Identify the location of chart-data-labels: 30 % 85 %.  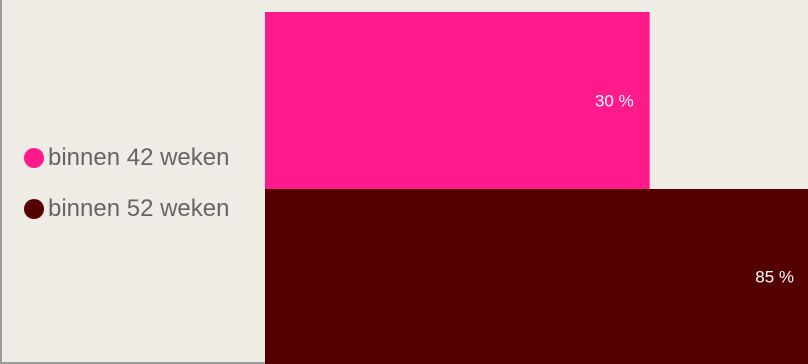
(694, 189).